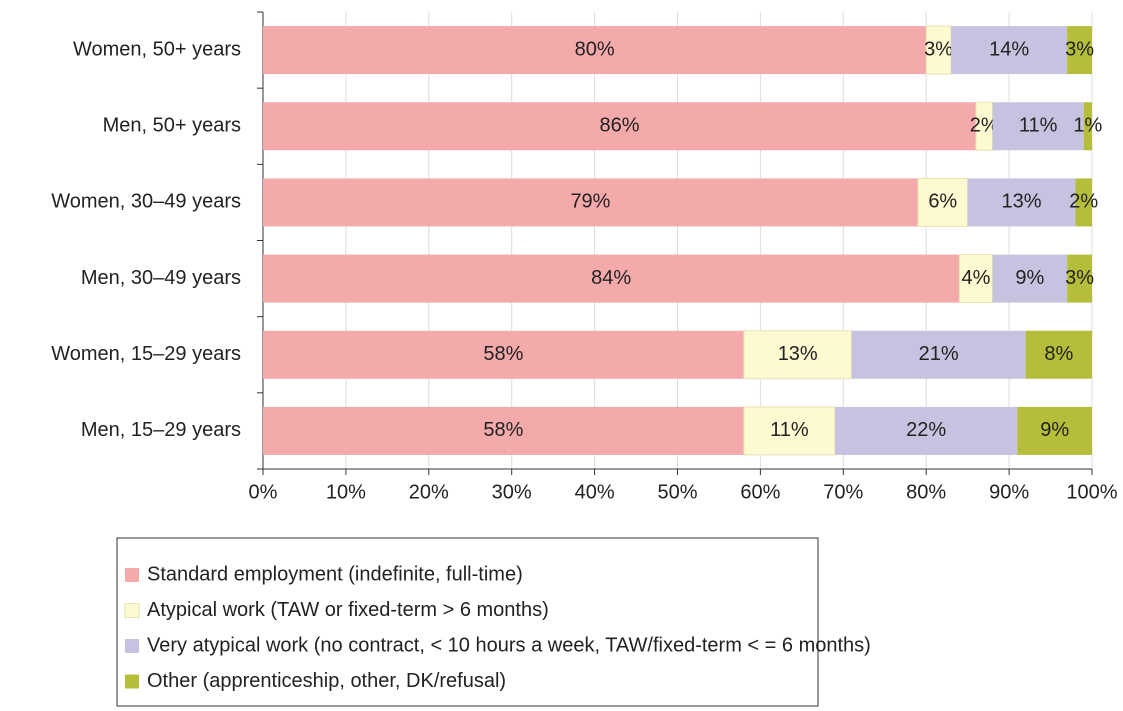  I want to click on data-label: 84%, so click(611, 278).